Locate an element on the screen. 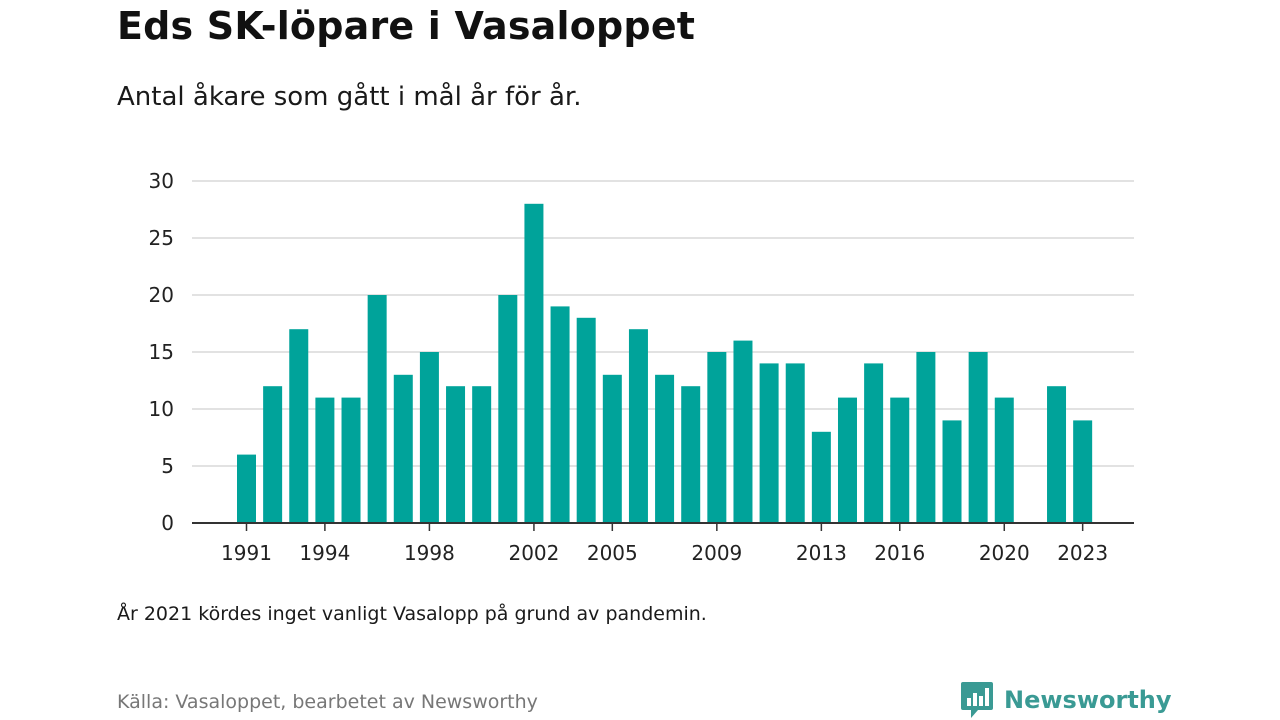  chart-title: Eds SK-löpare i Vasaloppet is located at coordinates (406, 26).